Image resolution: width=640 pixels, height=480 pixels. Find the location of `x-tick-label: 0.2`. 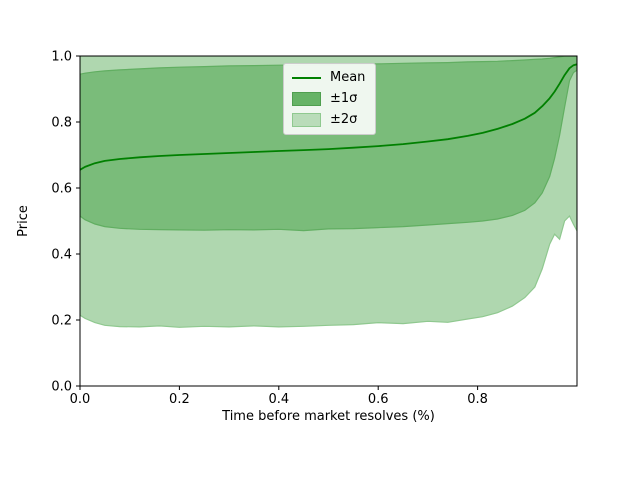

x-tick-label: 0.2 is located at coordinates (179, 399).